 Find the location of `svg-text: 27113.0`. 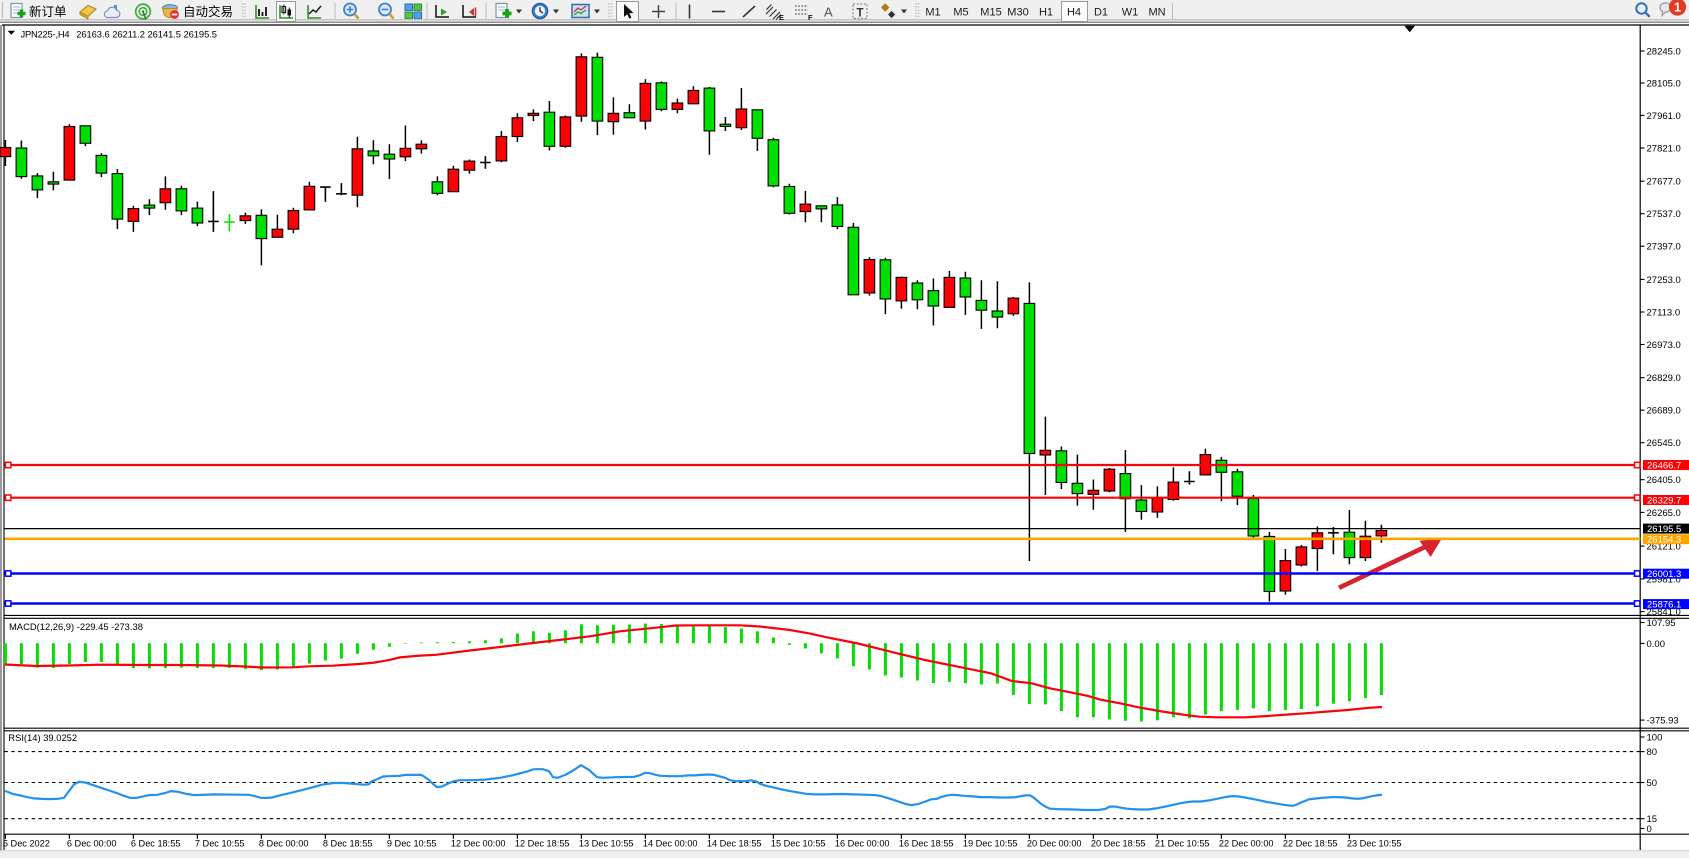

svg-text: 27113.0 is located at coordinates (1664, 312).